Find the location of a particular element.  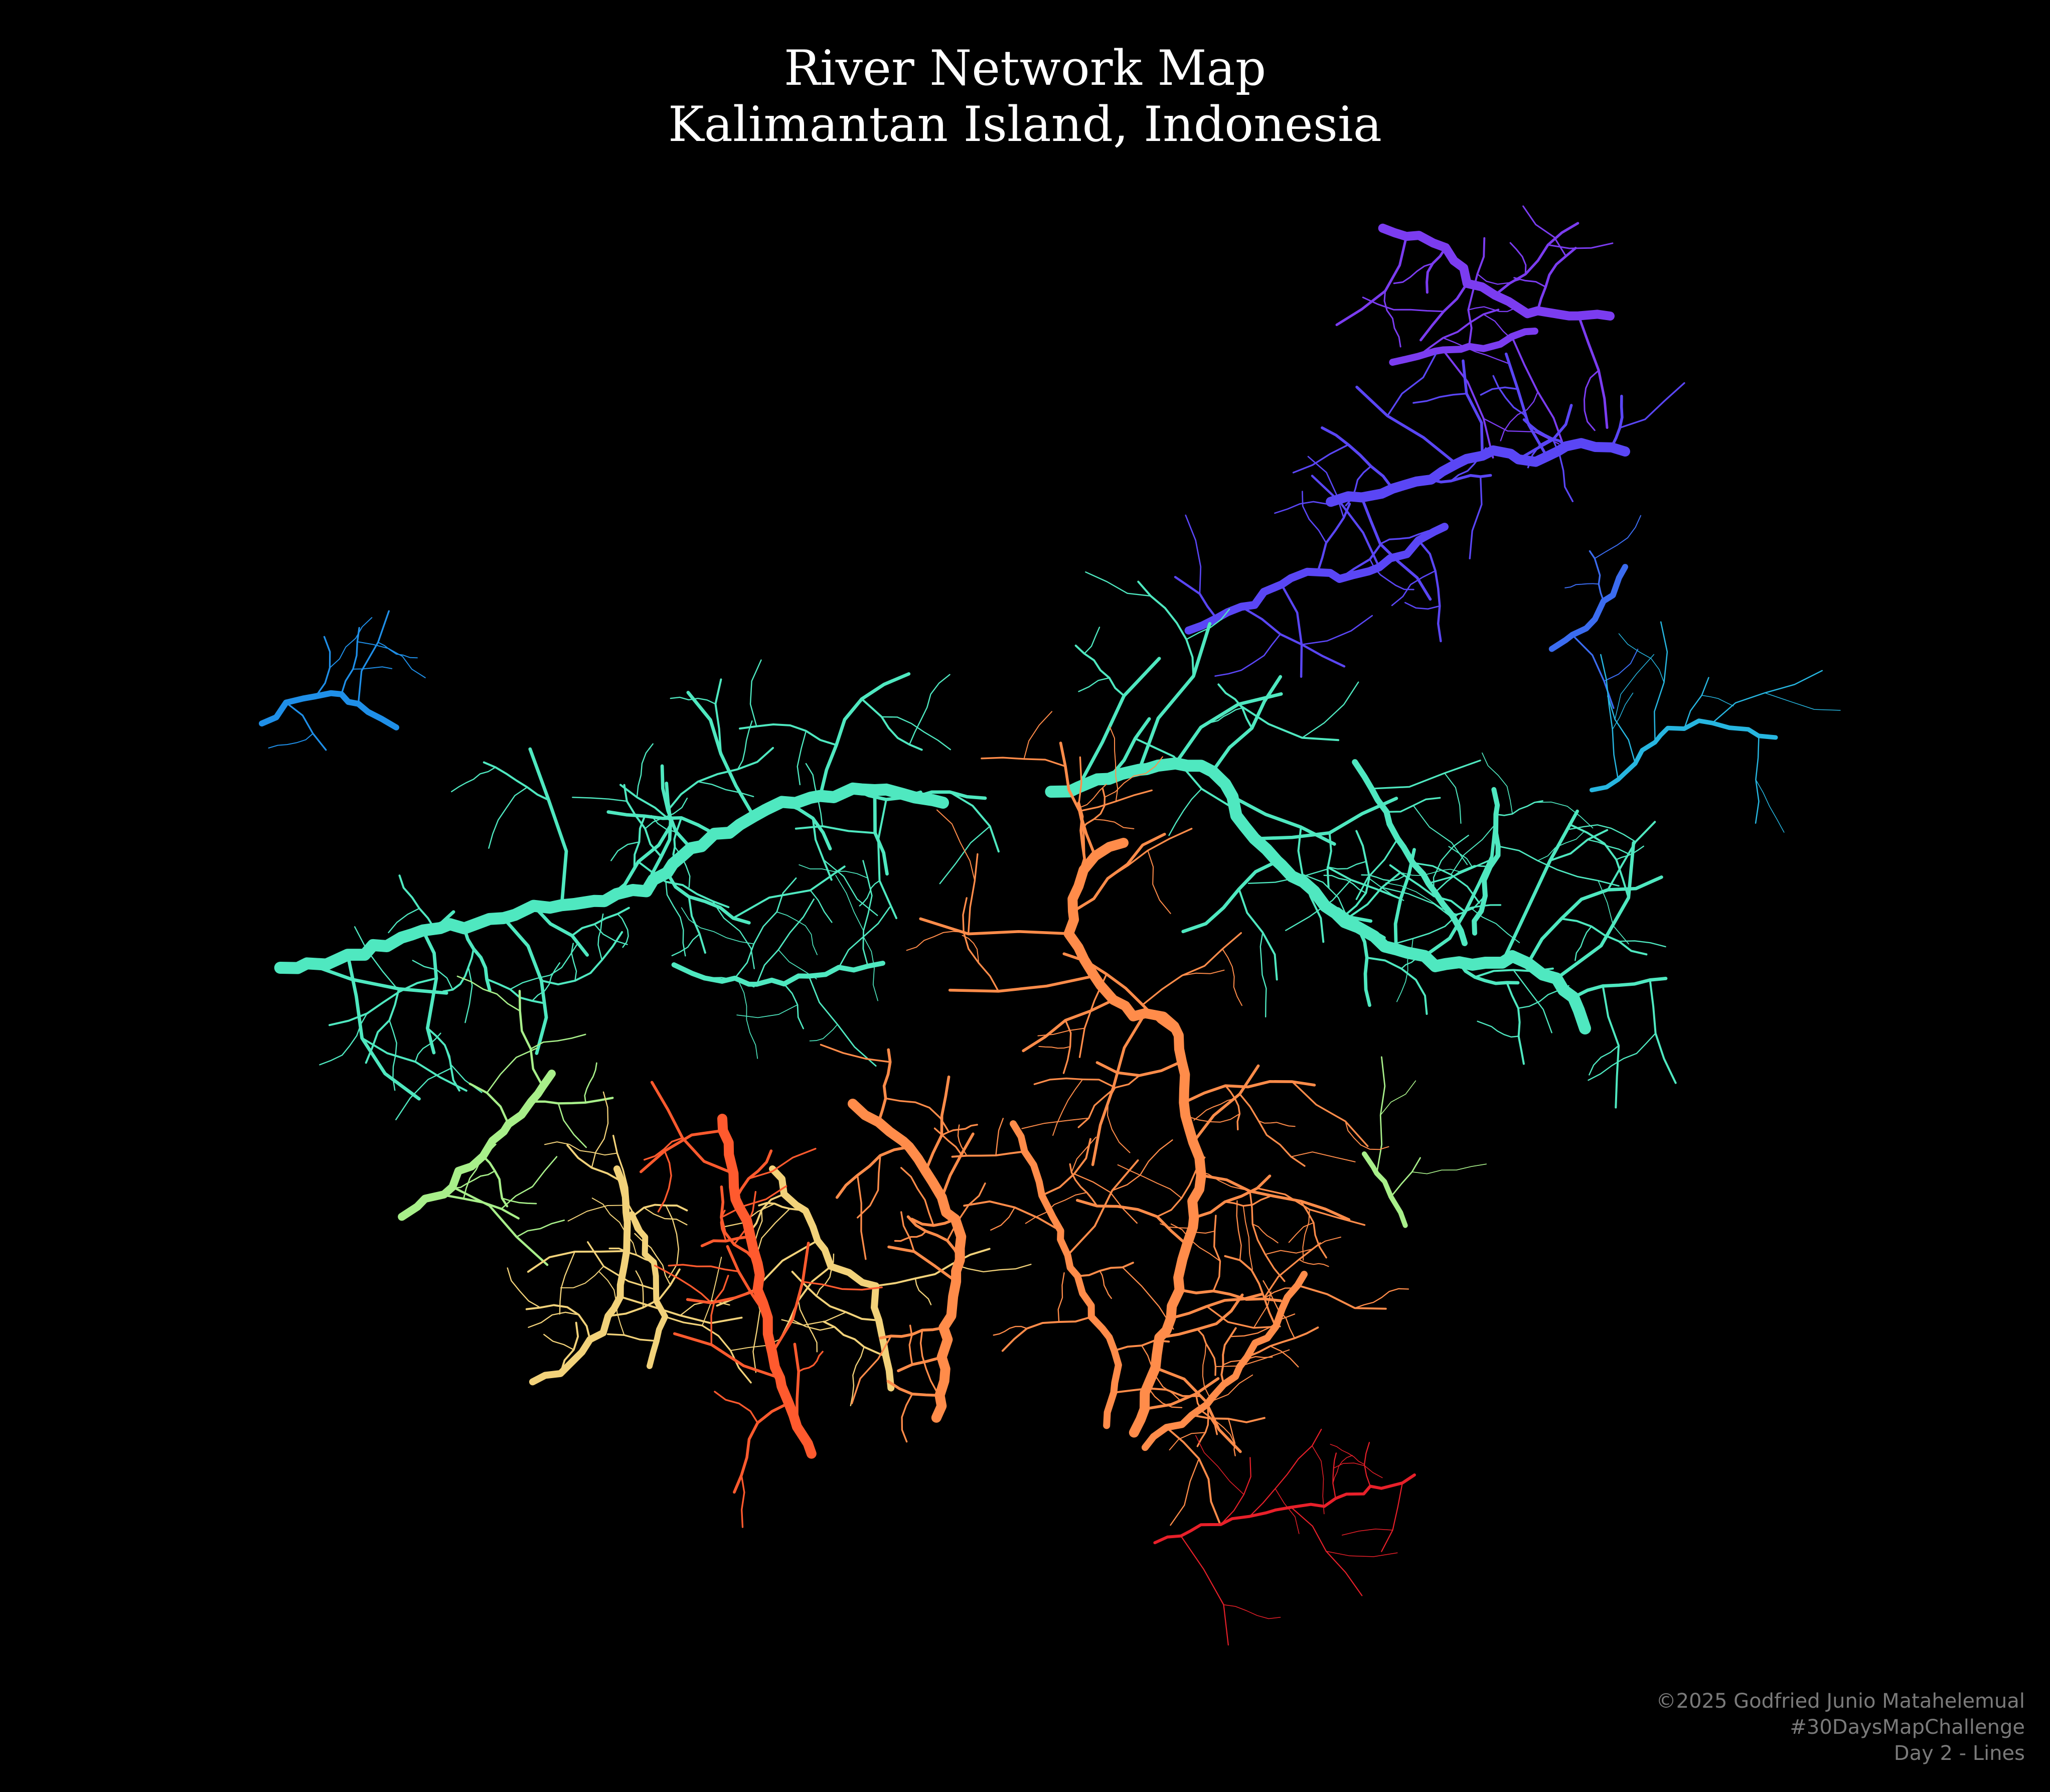

river-ne-coast is located at coordinates (1683, 756).